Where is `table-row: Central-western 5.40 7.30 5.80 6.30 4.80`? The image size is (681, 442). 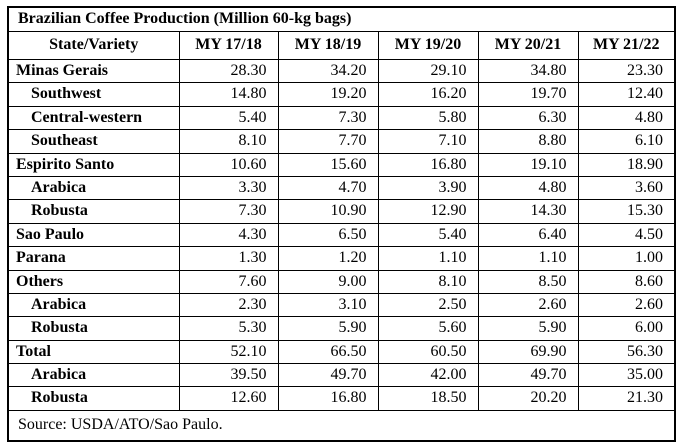
table-row: Central-western 5.40 7.30 5.80 6.30 4.80 is located at coordinates (341, 118).